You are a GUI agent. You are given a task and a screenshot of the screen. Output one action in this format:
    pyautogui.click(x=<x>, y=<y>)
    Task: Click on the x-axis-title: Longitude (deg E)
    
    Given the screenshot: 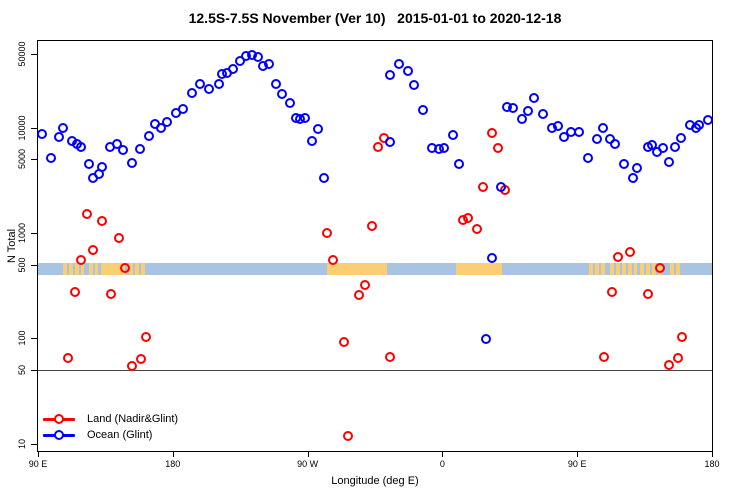 What is the action you would take?
    pyautogui.click(x=375, y=481)
    